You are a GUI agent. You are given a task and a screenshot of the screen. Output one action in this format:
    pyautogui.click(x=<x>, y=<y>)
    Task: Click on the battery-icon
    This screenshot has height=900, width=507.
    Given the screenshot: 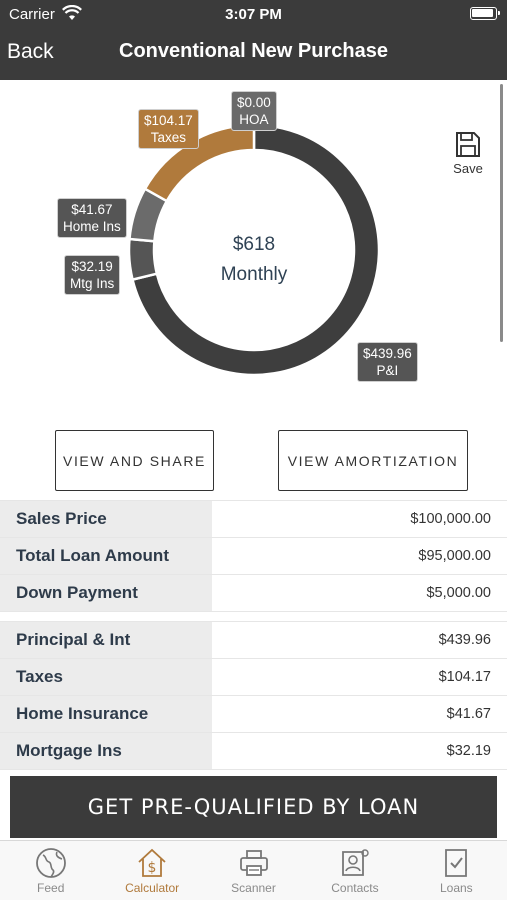 What is the action you would take?
    pyautogui.click(x=485, y=13)
    